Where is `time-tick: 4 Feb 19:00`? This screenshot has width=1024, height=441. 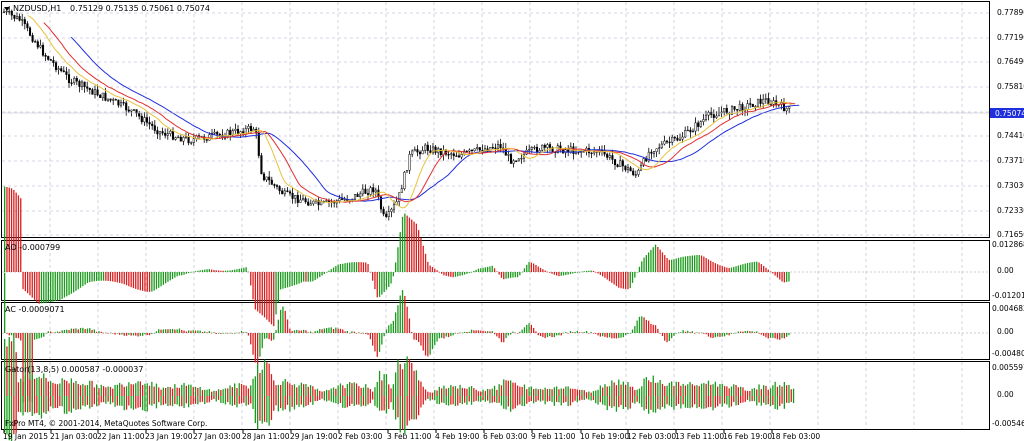 time-tick: 4 Feb 19:00 is located at coordinates (457, 436).